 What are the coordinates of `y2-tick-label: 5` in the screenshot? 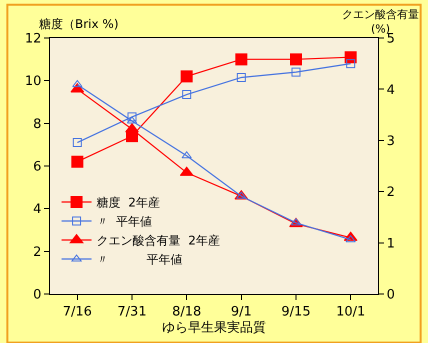 It's located at (390, 39).